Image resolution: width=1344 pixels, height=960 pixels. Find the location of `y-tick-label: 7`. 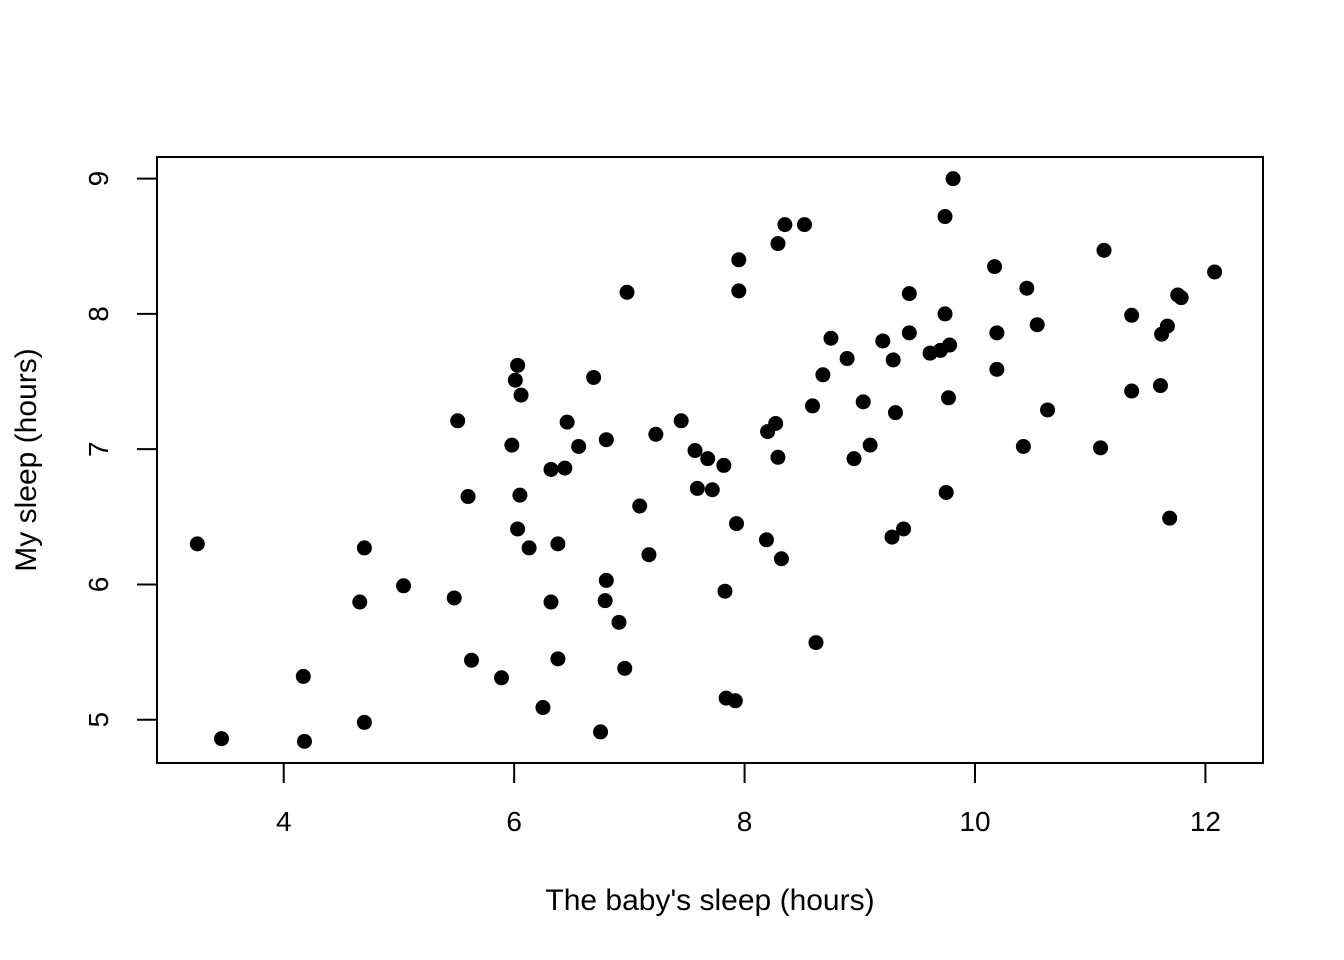

y-tick-label: 7 is located at coordinates (98, 449).